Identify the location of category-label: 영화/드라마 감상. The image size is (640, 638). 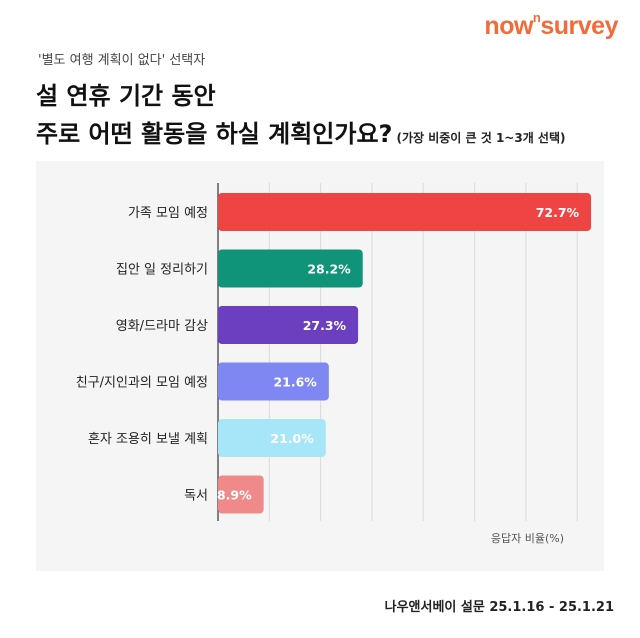
(162, 326).